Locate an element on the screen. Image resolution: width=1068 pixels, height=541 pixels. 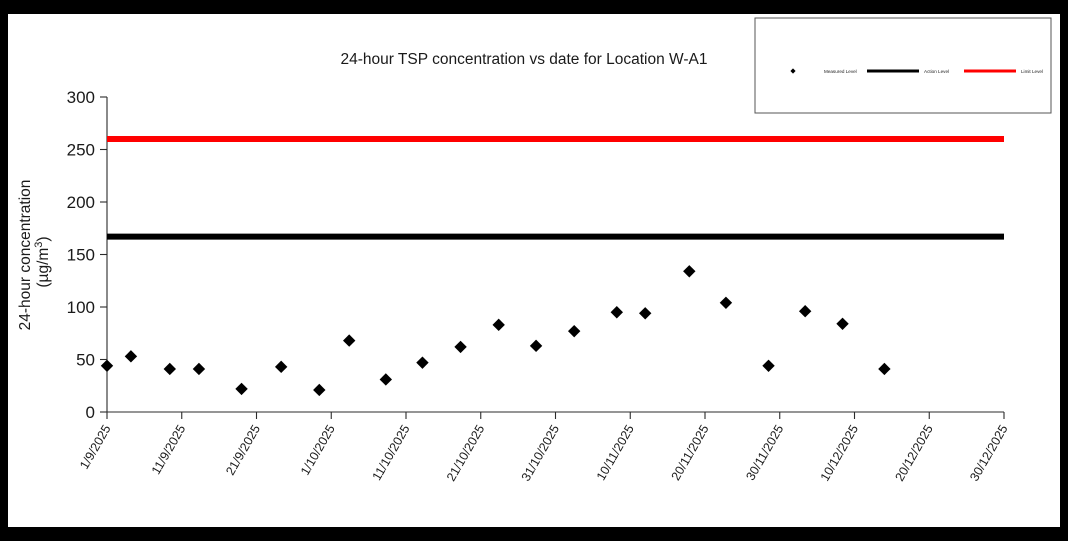
x-tick-label: 30/12/2025 is located at coordinates (988, 452).